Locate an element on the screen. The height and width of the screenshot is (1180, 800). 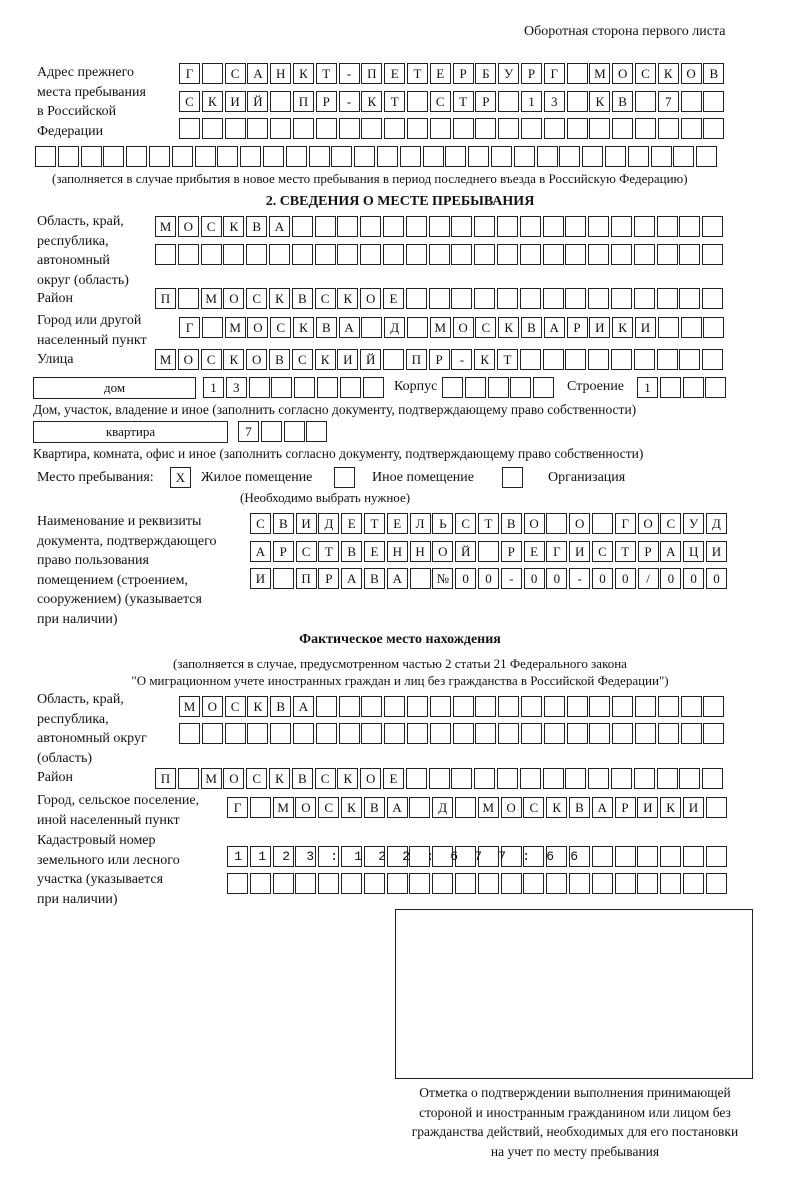
char-cell: Б is located at coordinates (486, 73).